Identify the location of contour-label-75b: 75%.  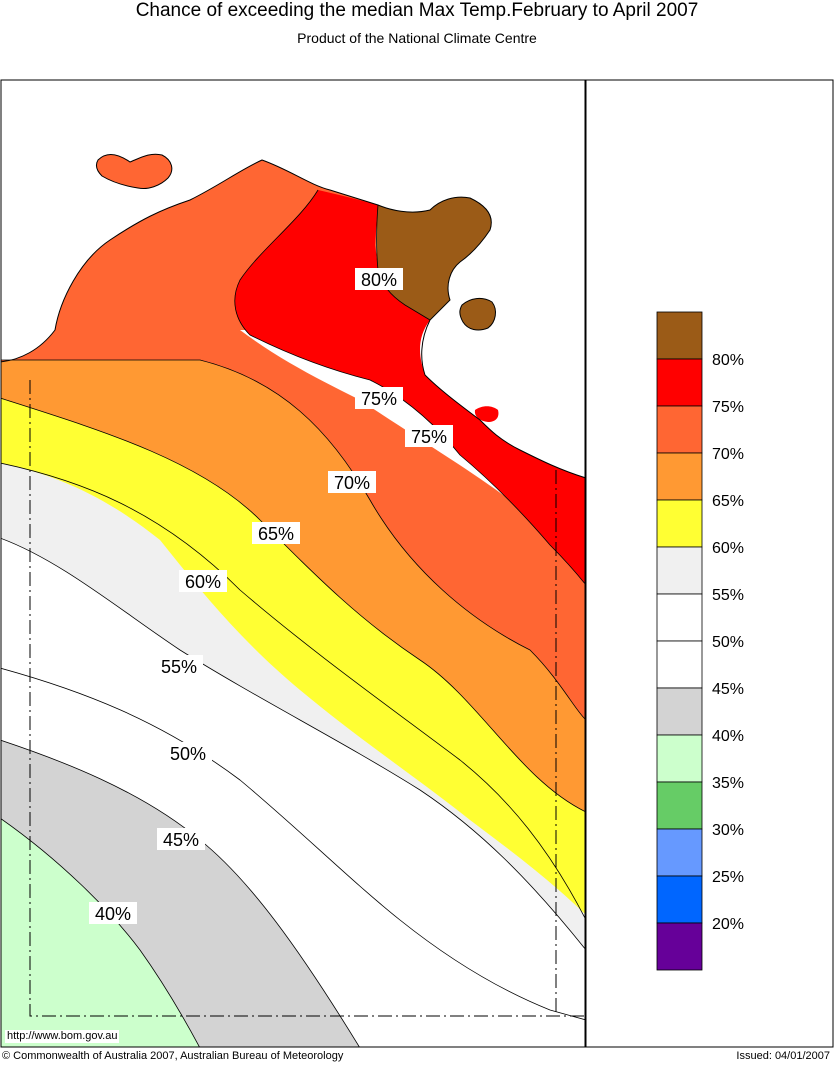
(429, 437).